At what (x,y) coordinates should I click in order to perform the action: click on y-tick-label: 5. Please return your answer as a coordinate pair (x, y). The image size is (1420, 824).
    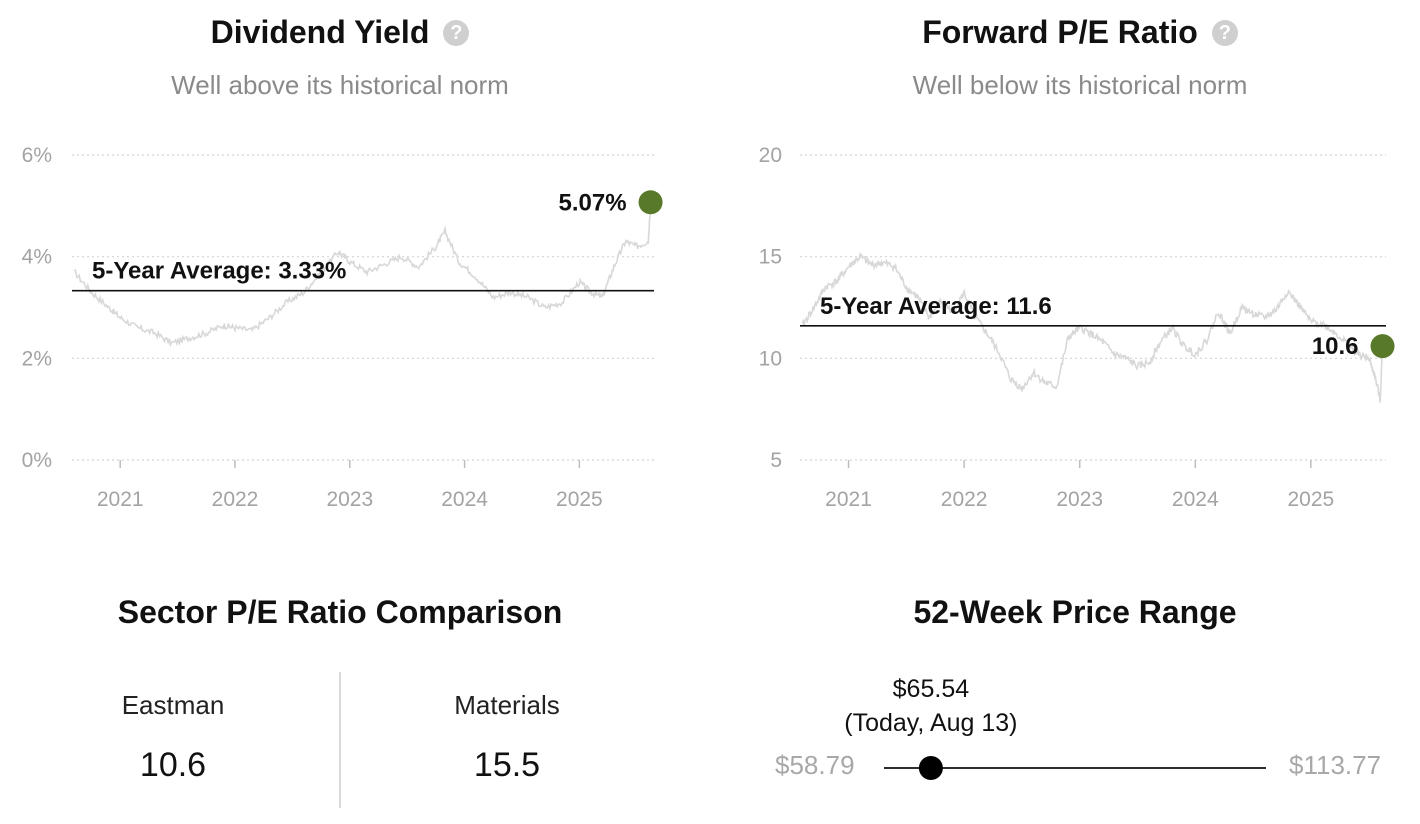
    Looking at the image, I should click on (776, 460).